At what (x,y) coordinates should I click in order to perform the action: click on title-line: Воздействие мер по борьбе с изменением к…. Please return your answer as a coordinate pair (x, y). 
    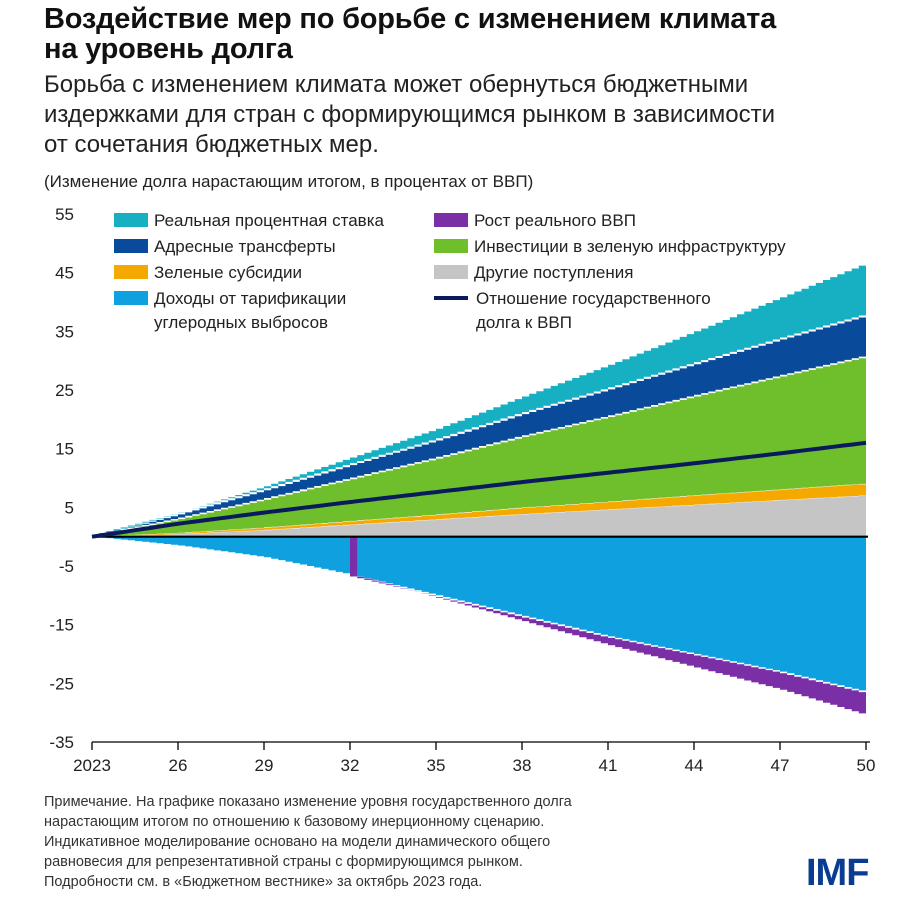
    Looking at the image, I should click on (410, 19).